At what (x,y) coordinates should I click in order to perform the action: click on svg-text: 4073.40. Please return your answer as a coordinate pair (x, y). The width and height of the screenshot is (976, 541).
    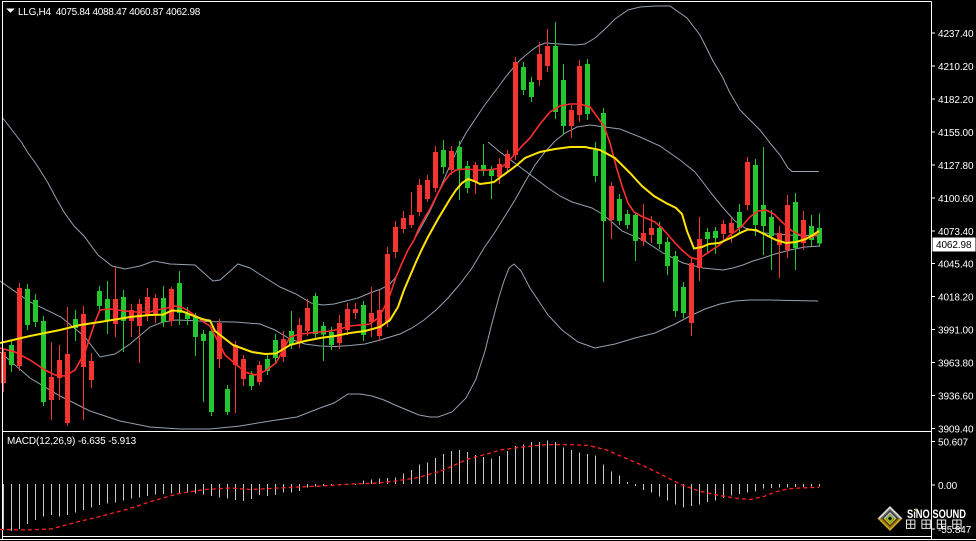
    Looking at the image, I should click on (956, 232).